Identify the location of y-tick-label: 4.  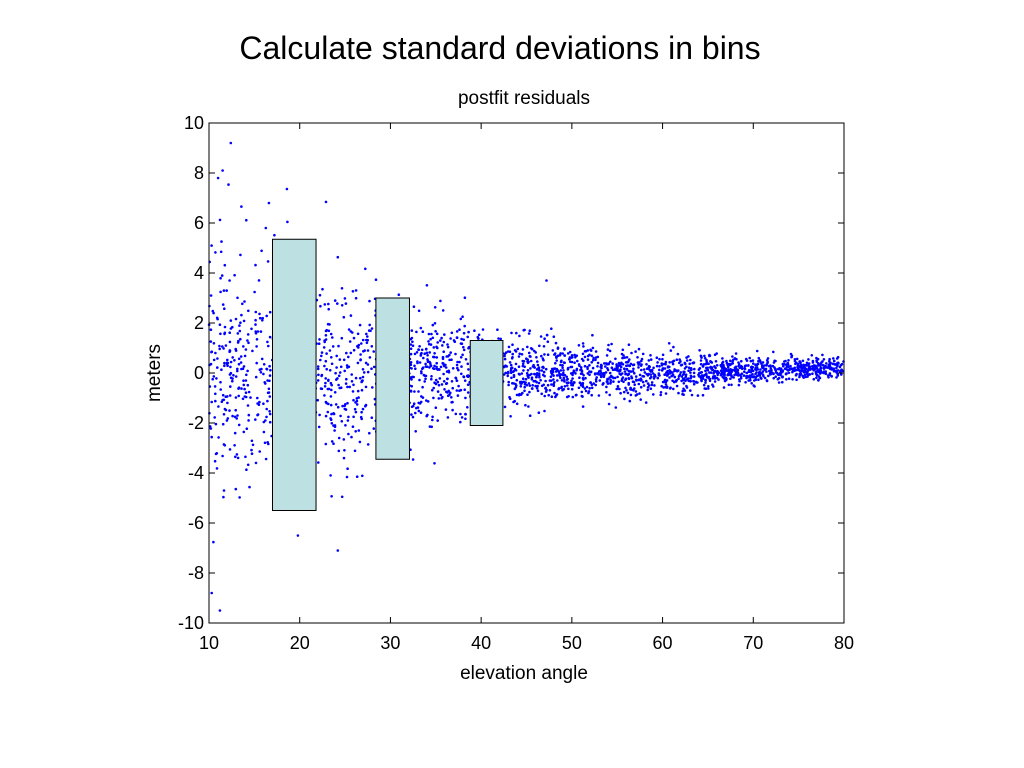
(199, 273).